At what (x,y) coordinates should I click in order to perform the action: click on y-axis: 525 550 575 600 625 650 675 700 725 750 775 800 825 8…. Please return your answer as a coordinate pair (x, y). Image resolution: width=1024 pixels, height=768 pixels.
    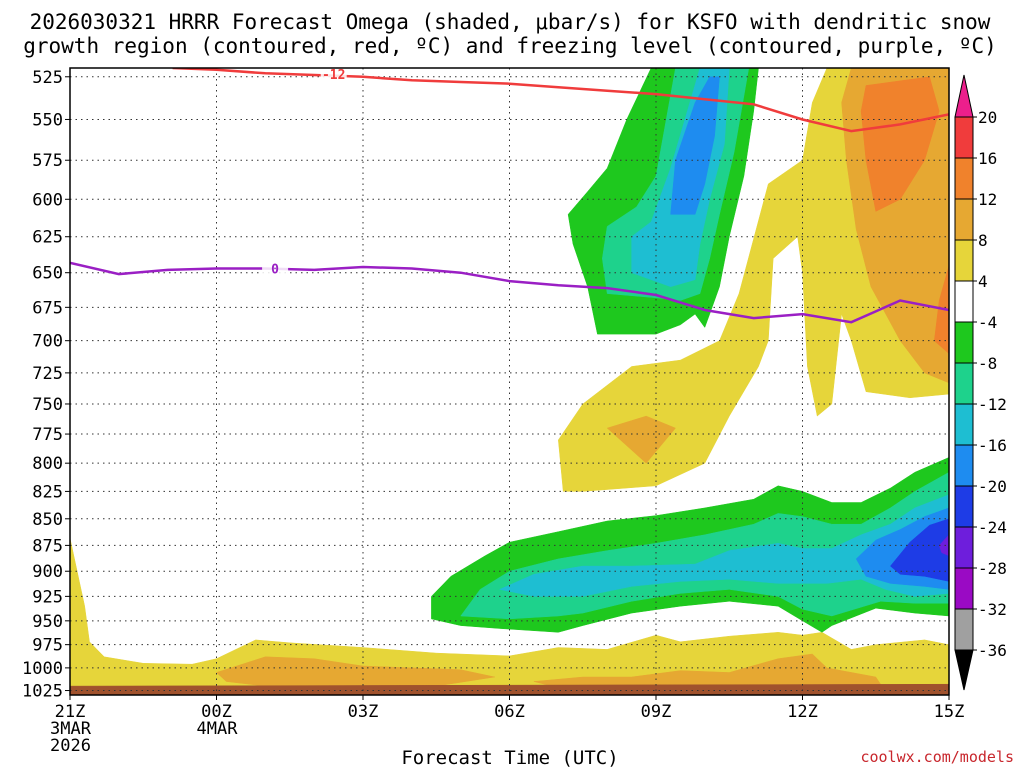
    Looking at the image, I should click on (46, 385).